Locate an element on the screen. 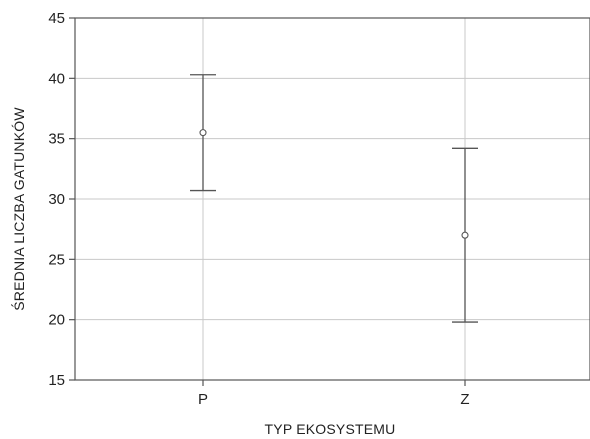 The height and width of the screenshot is (439, 590). x-tick-label: Z is located at coordinates (464, 399).